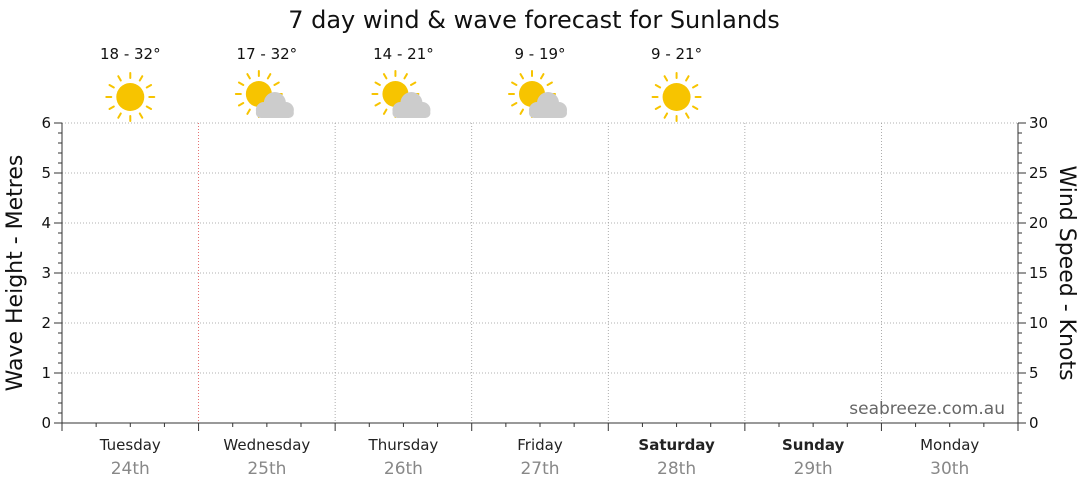 The width and height of the screenshot is (1080, 490). Describe the element at coordinates (46, 323) in the screenshot. I see `left-tick-label: 2` at that location.